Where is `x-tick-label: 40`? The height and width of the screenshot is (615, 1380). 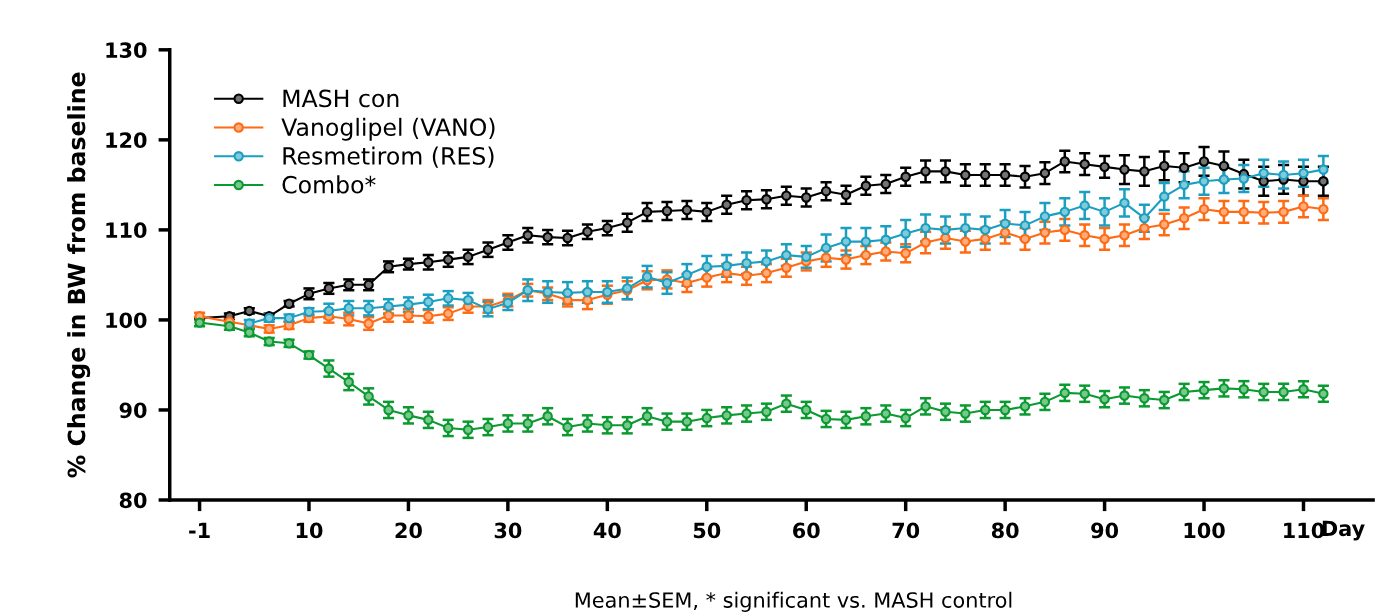
x-tick-label: 40 is located at coordinates (607, 530).